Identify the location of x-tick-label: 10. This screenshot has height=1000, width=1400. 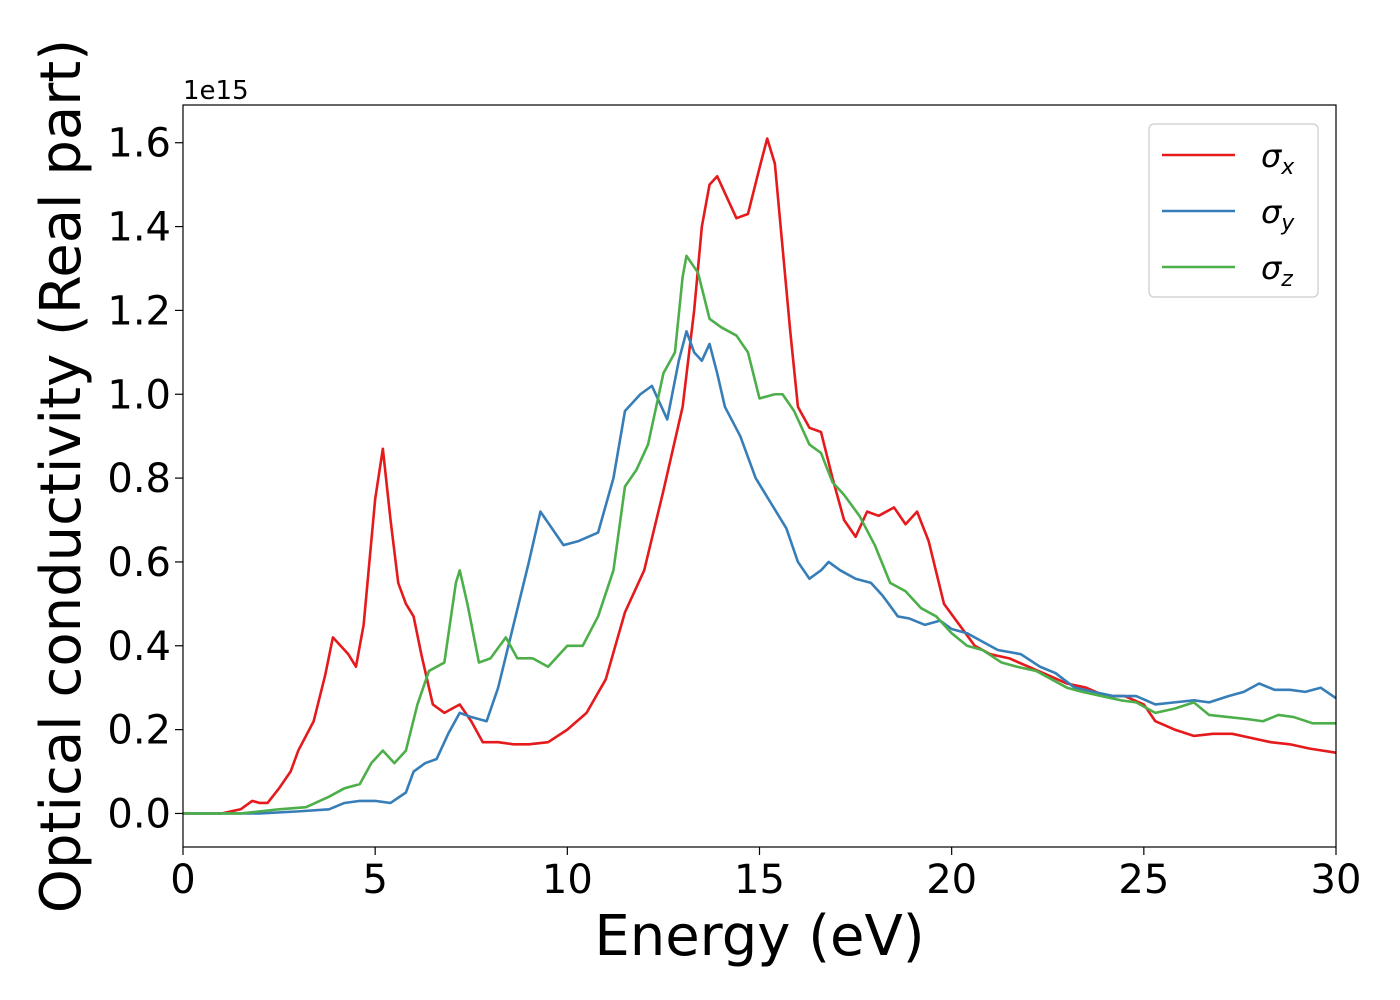
(567, 880).